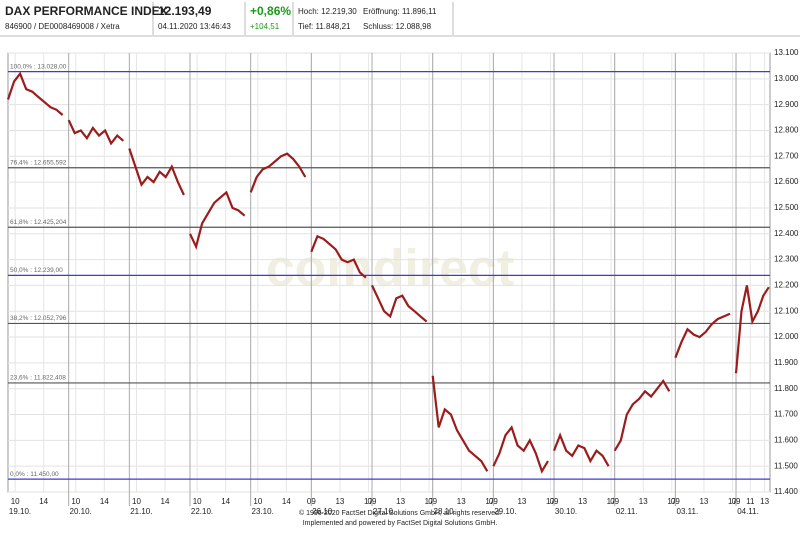 Image resolution: width=800 pixels, height=533 pixels. What do you see at coordinates (786, 52) in the screenshot?
I see `y-tick-label: 13.100` at bounding box center [786, 52].